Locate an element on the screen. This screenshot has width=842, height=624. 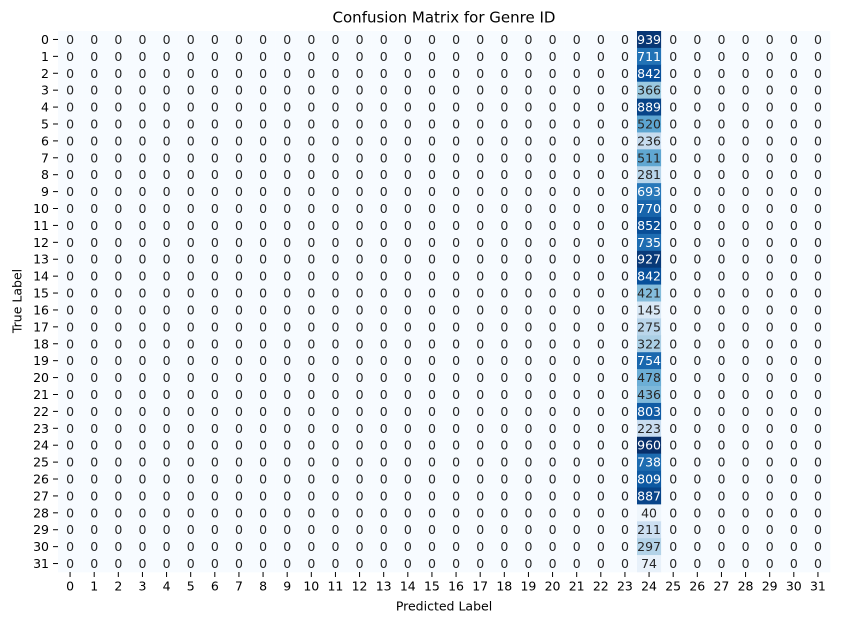
x-tick-label: 28 is located at coordinates (746, 586).